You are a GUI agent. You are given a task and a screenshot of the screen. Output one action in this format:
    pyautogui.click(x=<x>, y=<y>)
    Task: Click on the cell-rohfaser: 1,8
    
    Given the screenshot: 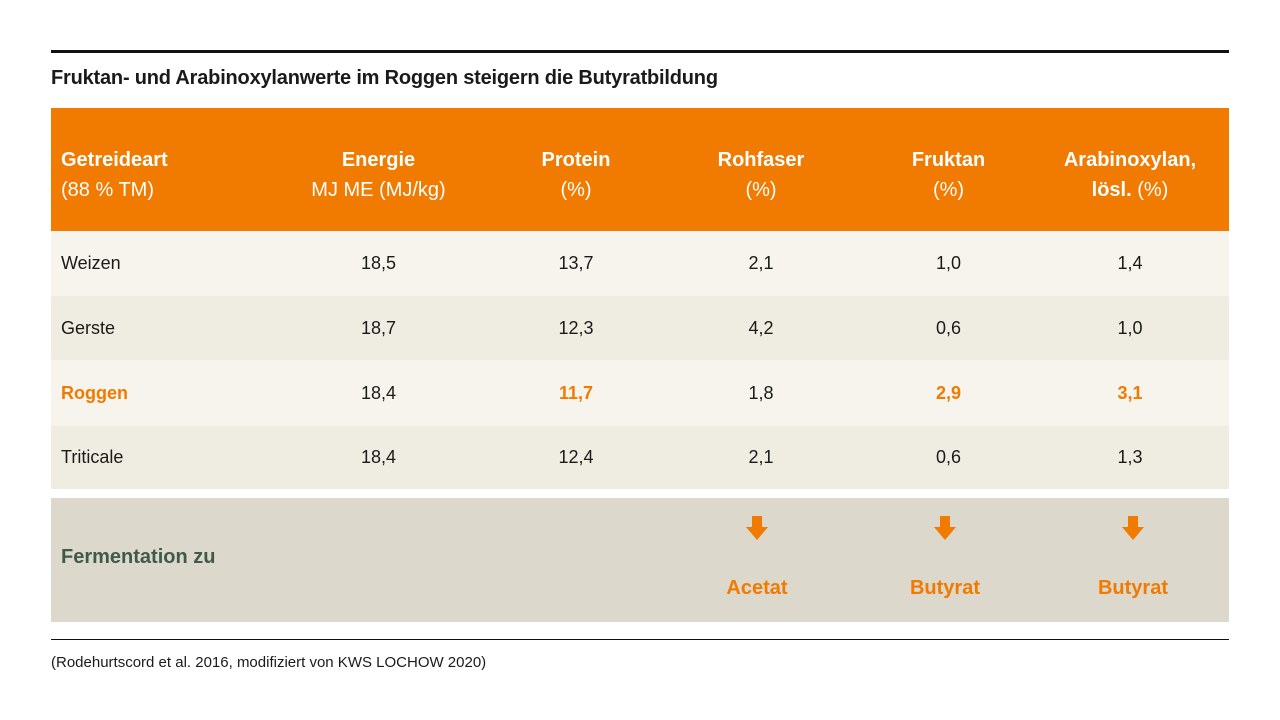 What is the action you would take?
    pyautogui.click(x=761, y=392)
    